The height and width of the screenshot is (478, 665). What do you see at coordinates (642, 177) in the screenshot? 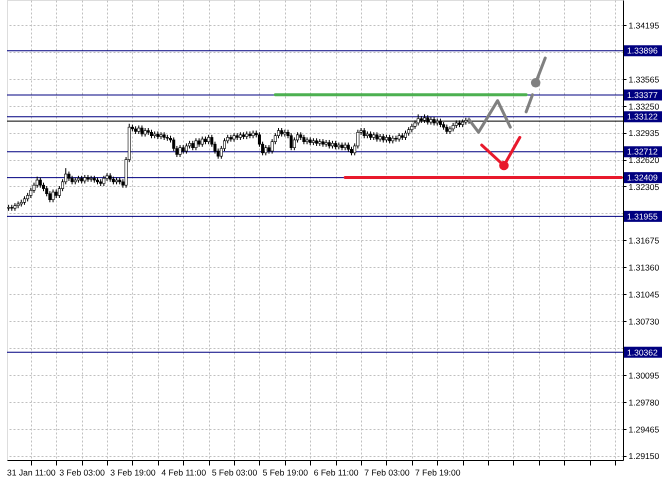
I see `ref-line-label: 1.32409` at bounding box center [642, 177].